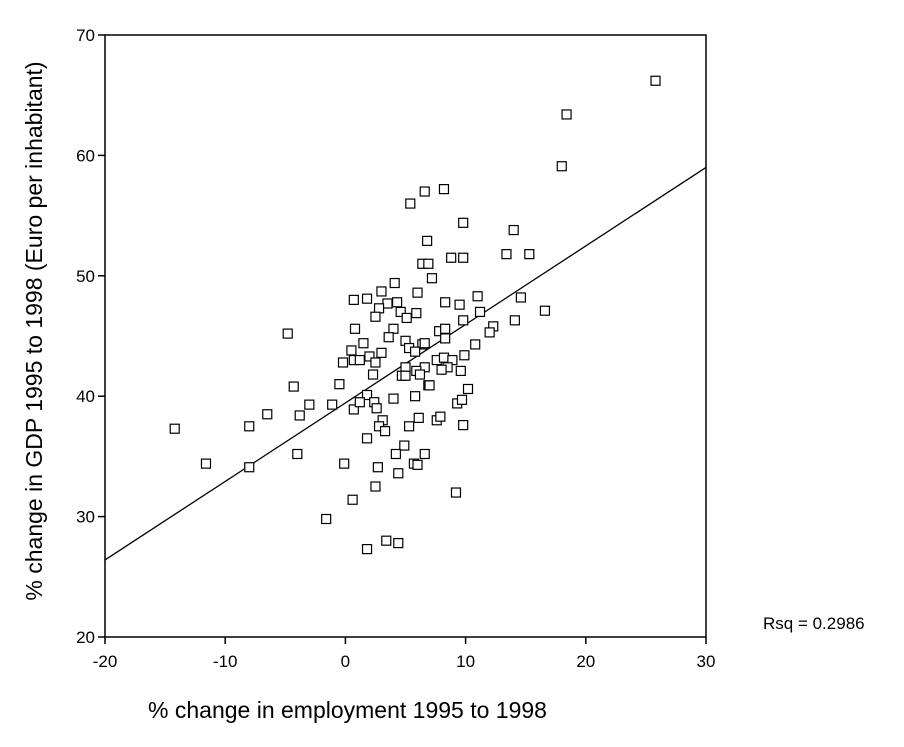 Image resolution: width=904 pixels, height=747 pixels. I want to click on x-axis-title: % change in employment 1995 to 1998, so click(347, 710).